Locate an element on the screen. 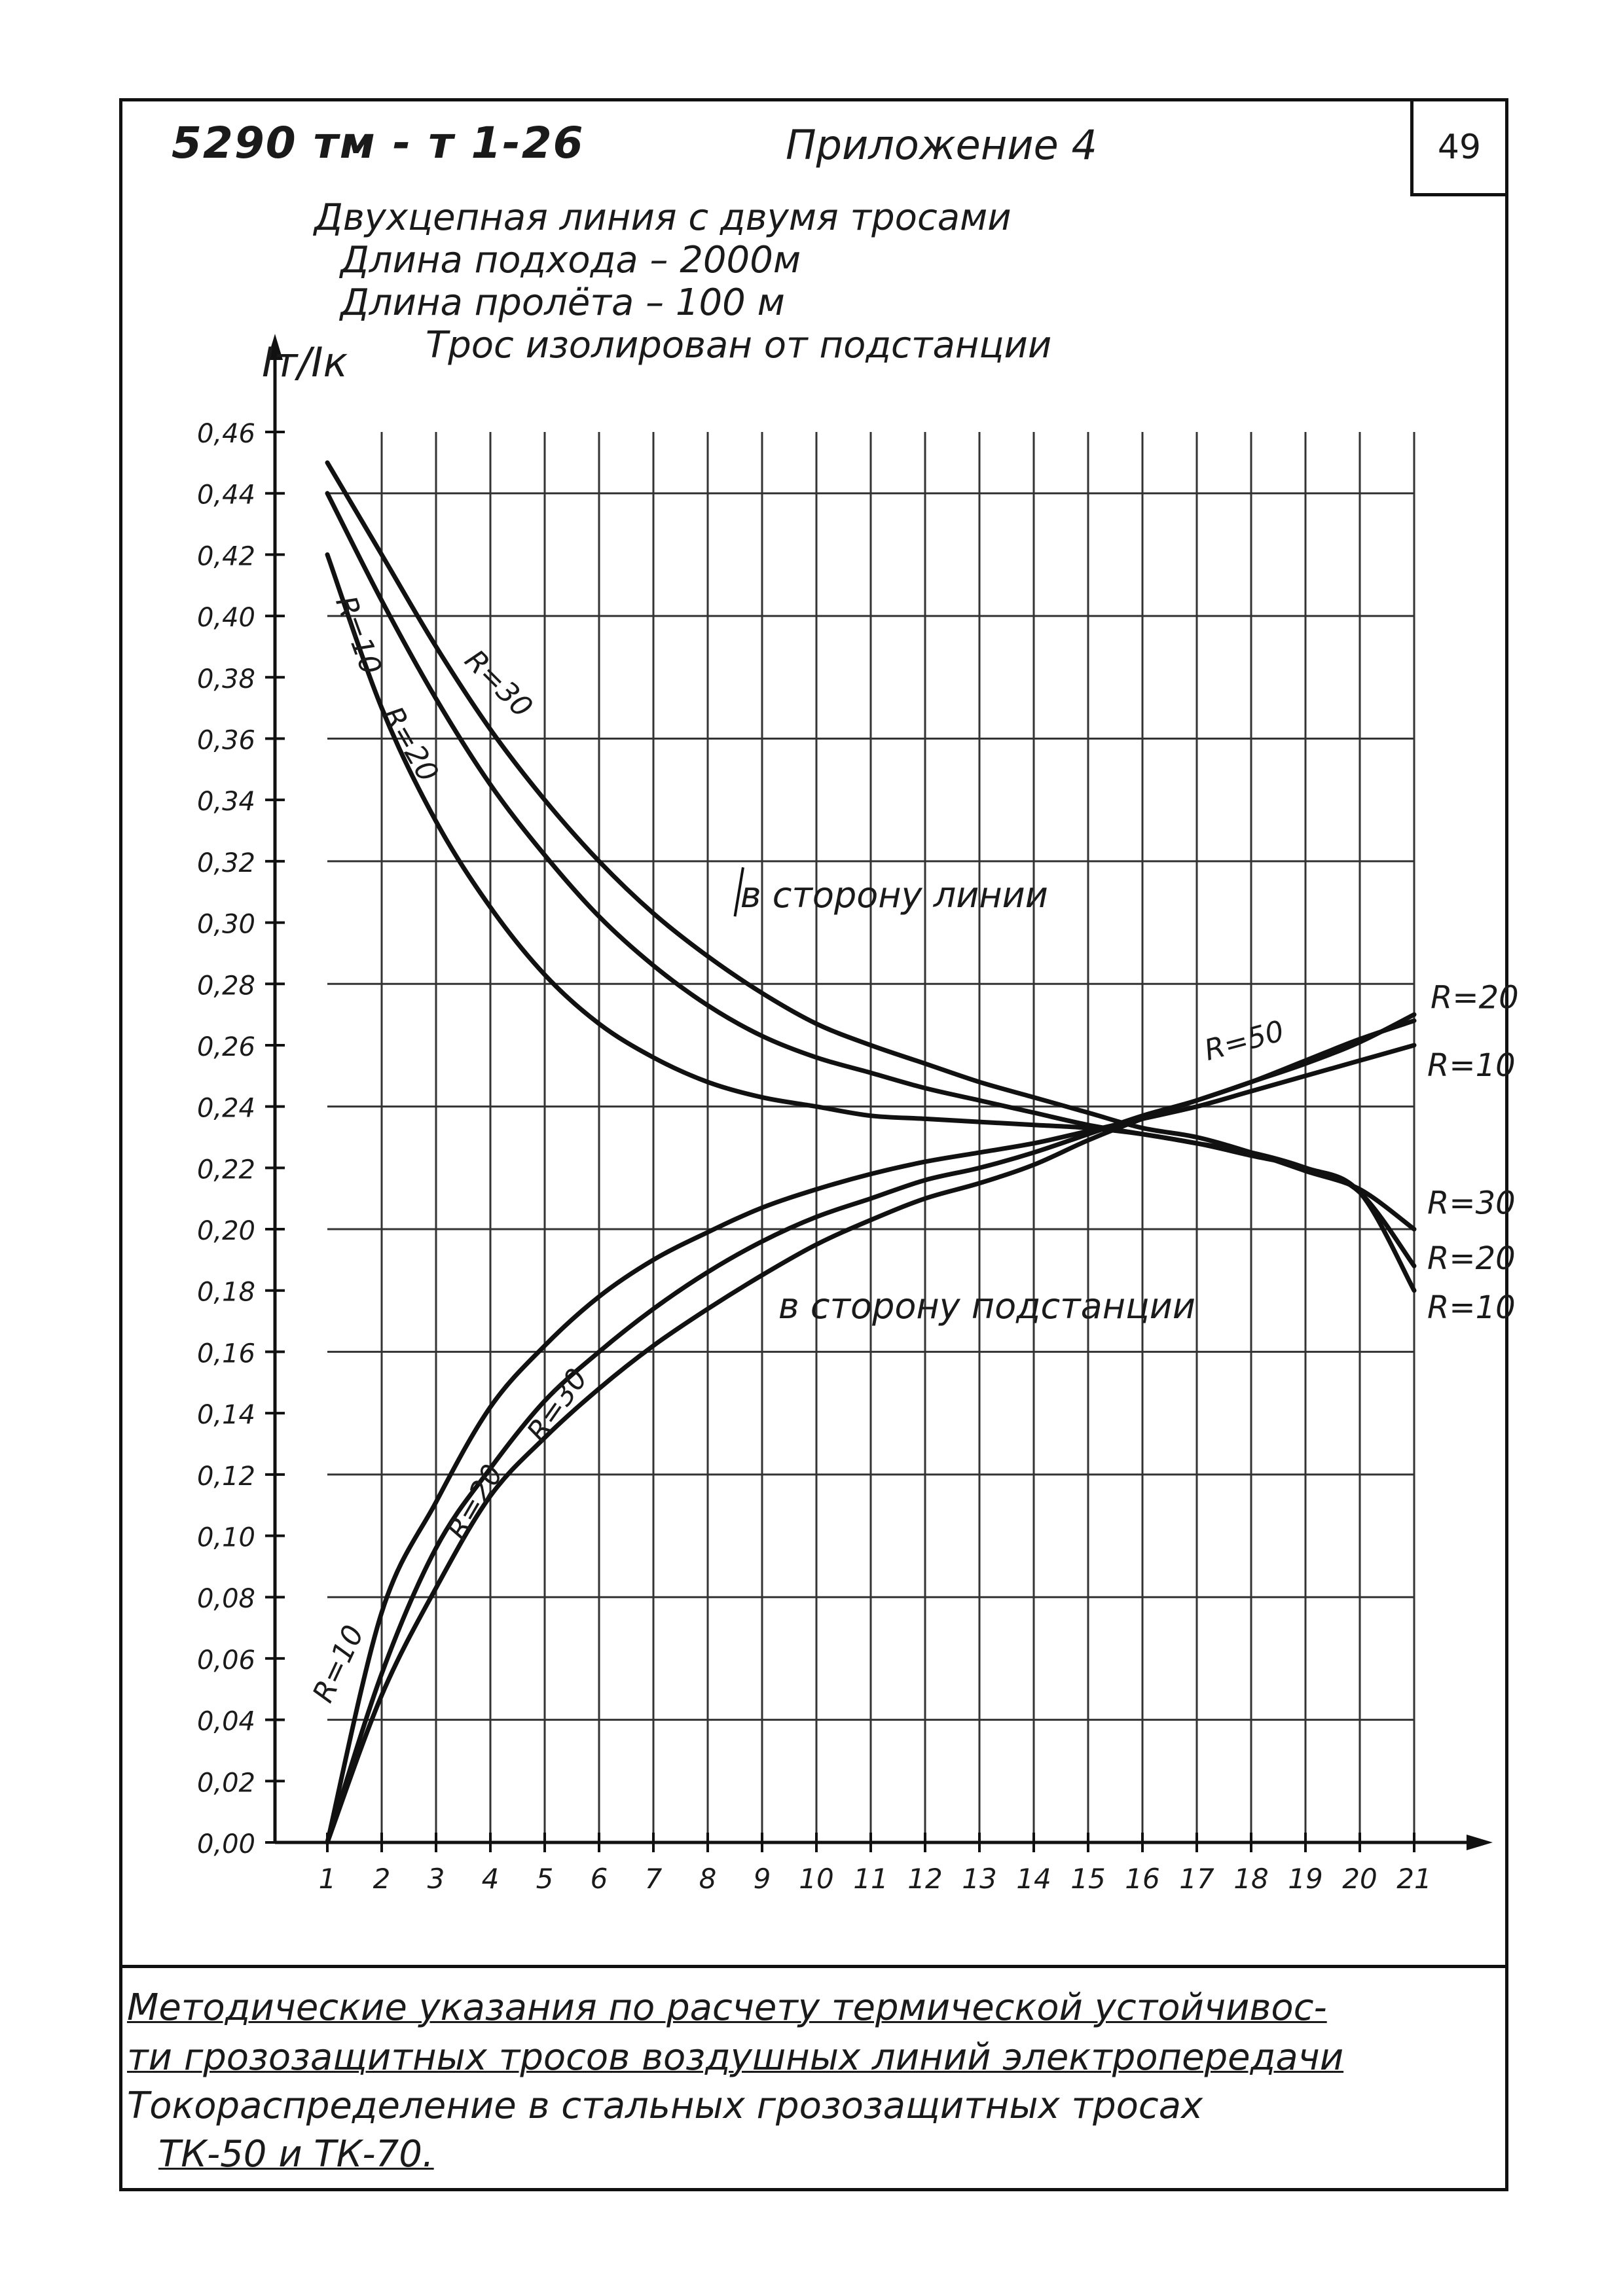 This screenshot has height=2296, width=1623. annotation-toward-line: в сторону линии is located at coordinates (894, 895).